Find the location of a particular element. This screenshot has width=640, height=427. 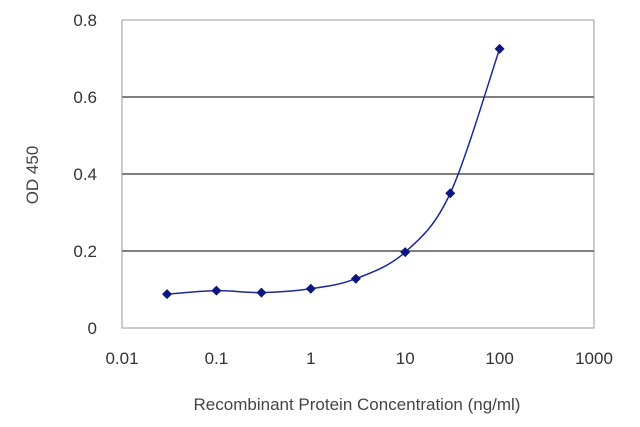

y-tick-label: 0.8 is located at coordinates (85, 20).